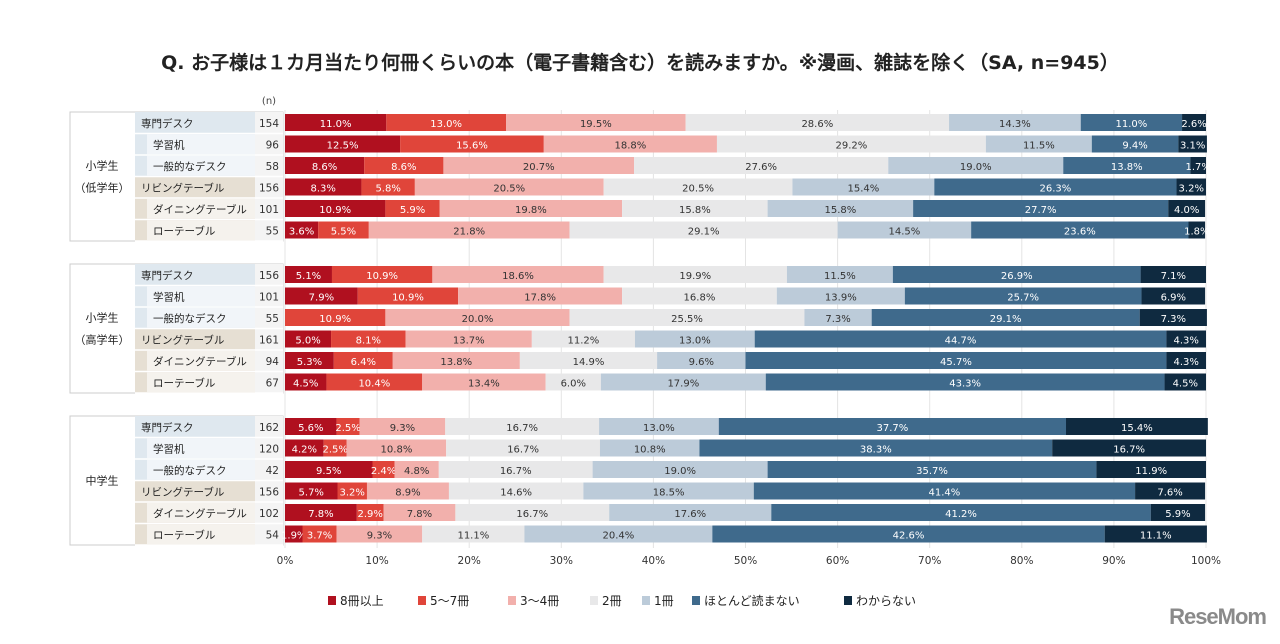 This screenshot has height=644, width=1280. I want to click on data-label: 20.0%, so click(478, 319).